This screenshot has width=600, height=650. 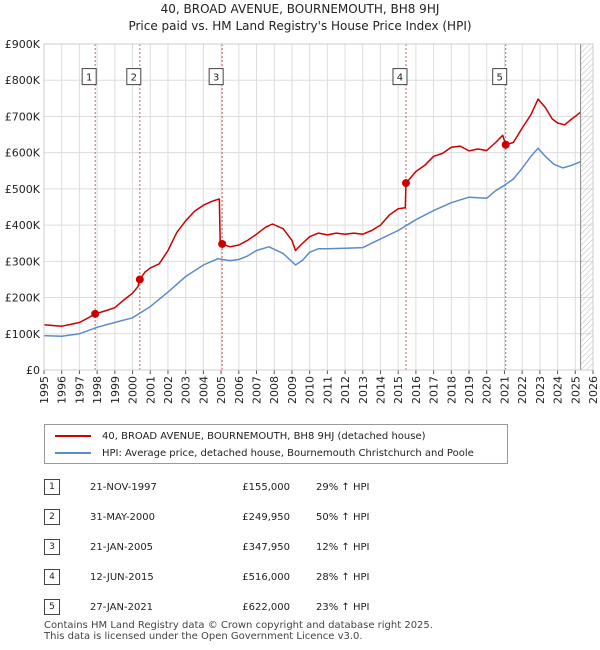 What do you see at coordinates (133, 390) in the screenshot?
I see `x-tick-label: 2000` at bounding box center [133, 390].